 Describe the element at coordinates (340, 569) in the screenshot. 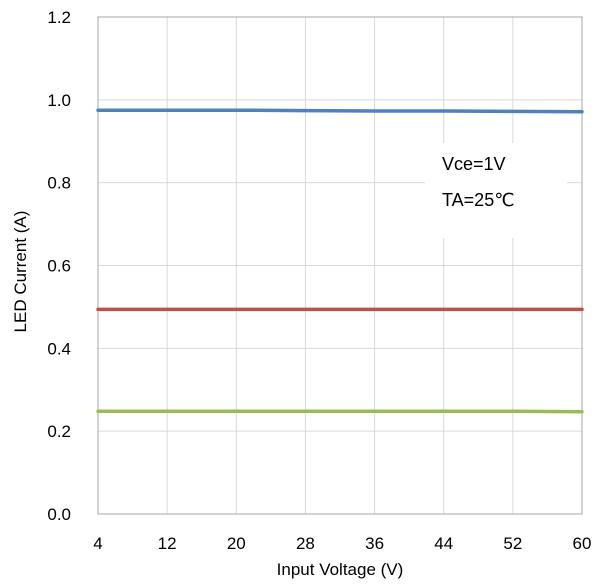

I see `x-axis-title: Input Voltage (V)` at that location.